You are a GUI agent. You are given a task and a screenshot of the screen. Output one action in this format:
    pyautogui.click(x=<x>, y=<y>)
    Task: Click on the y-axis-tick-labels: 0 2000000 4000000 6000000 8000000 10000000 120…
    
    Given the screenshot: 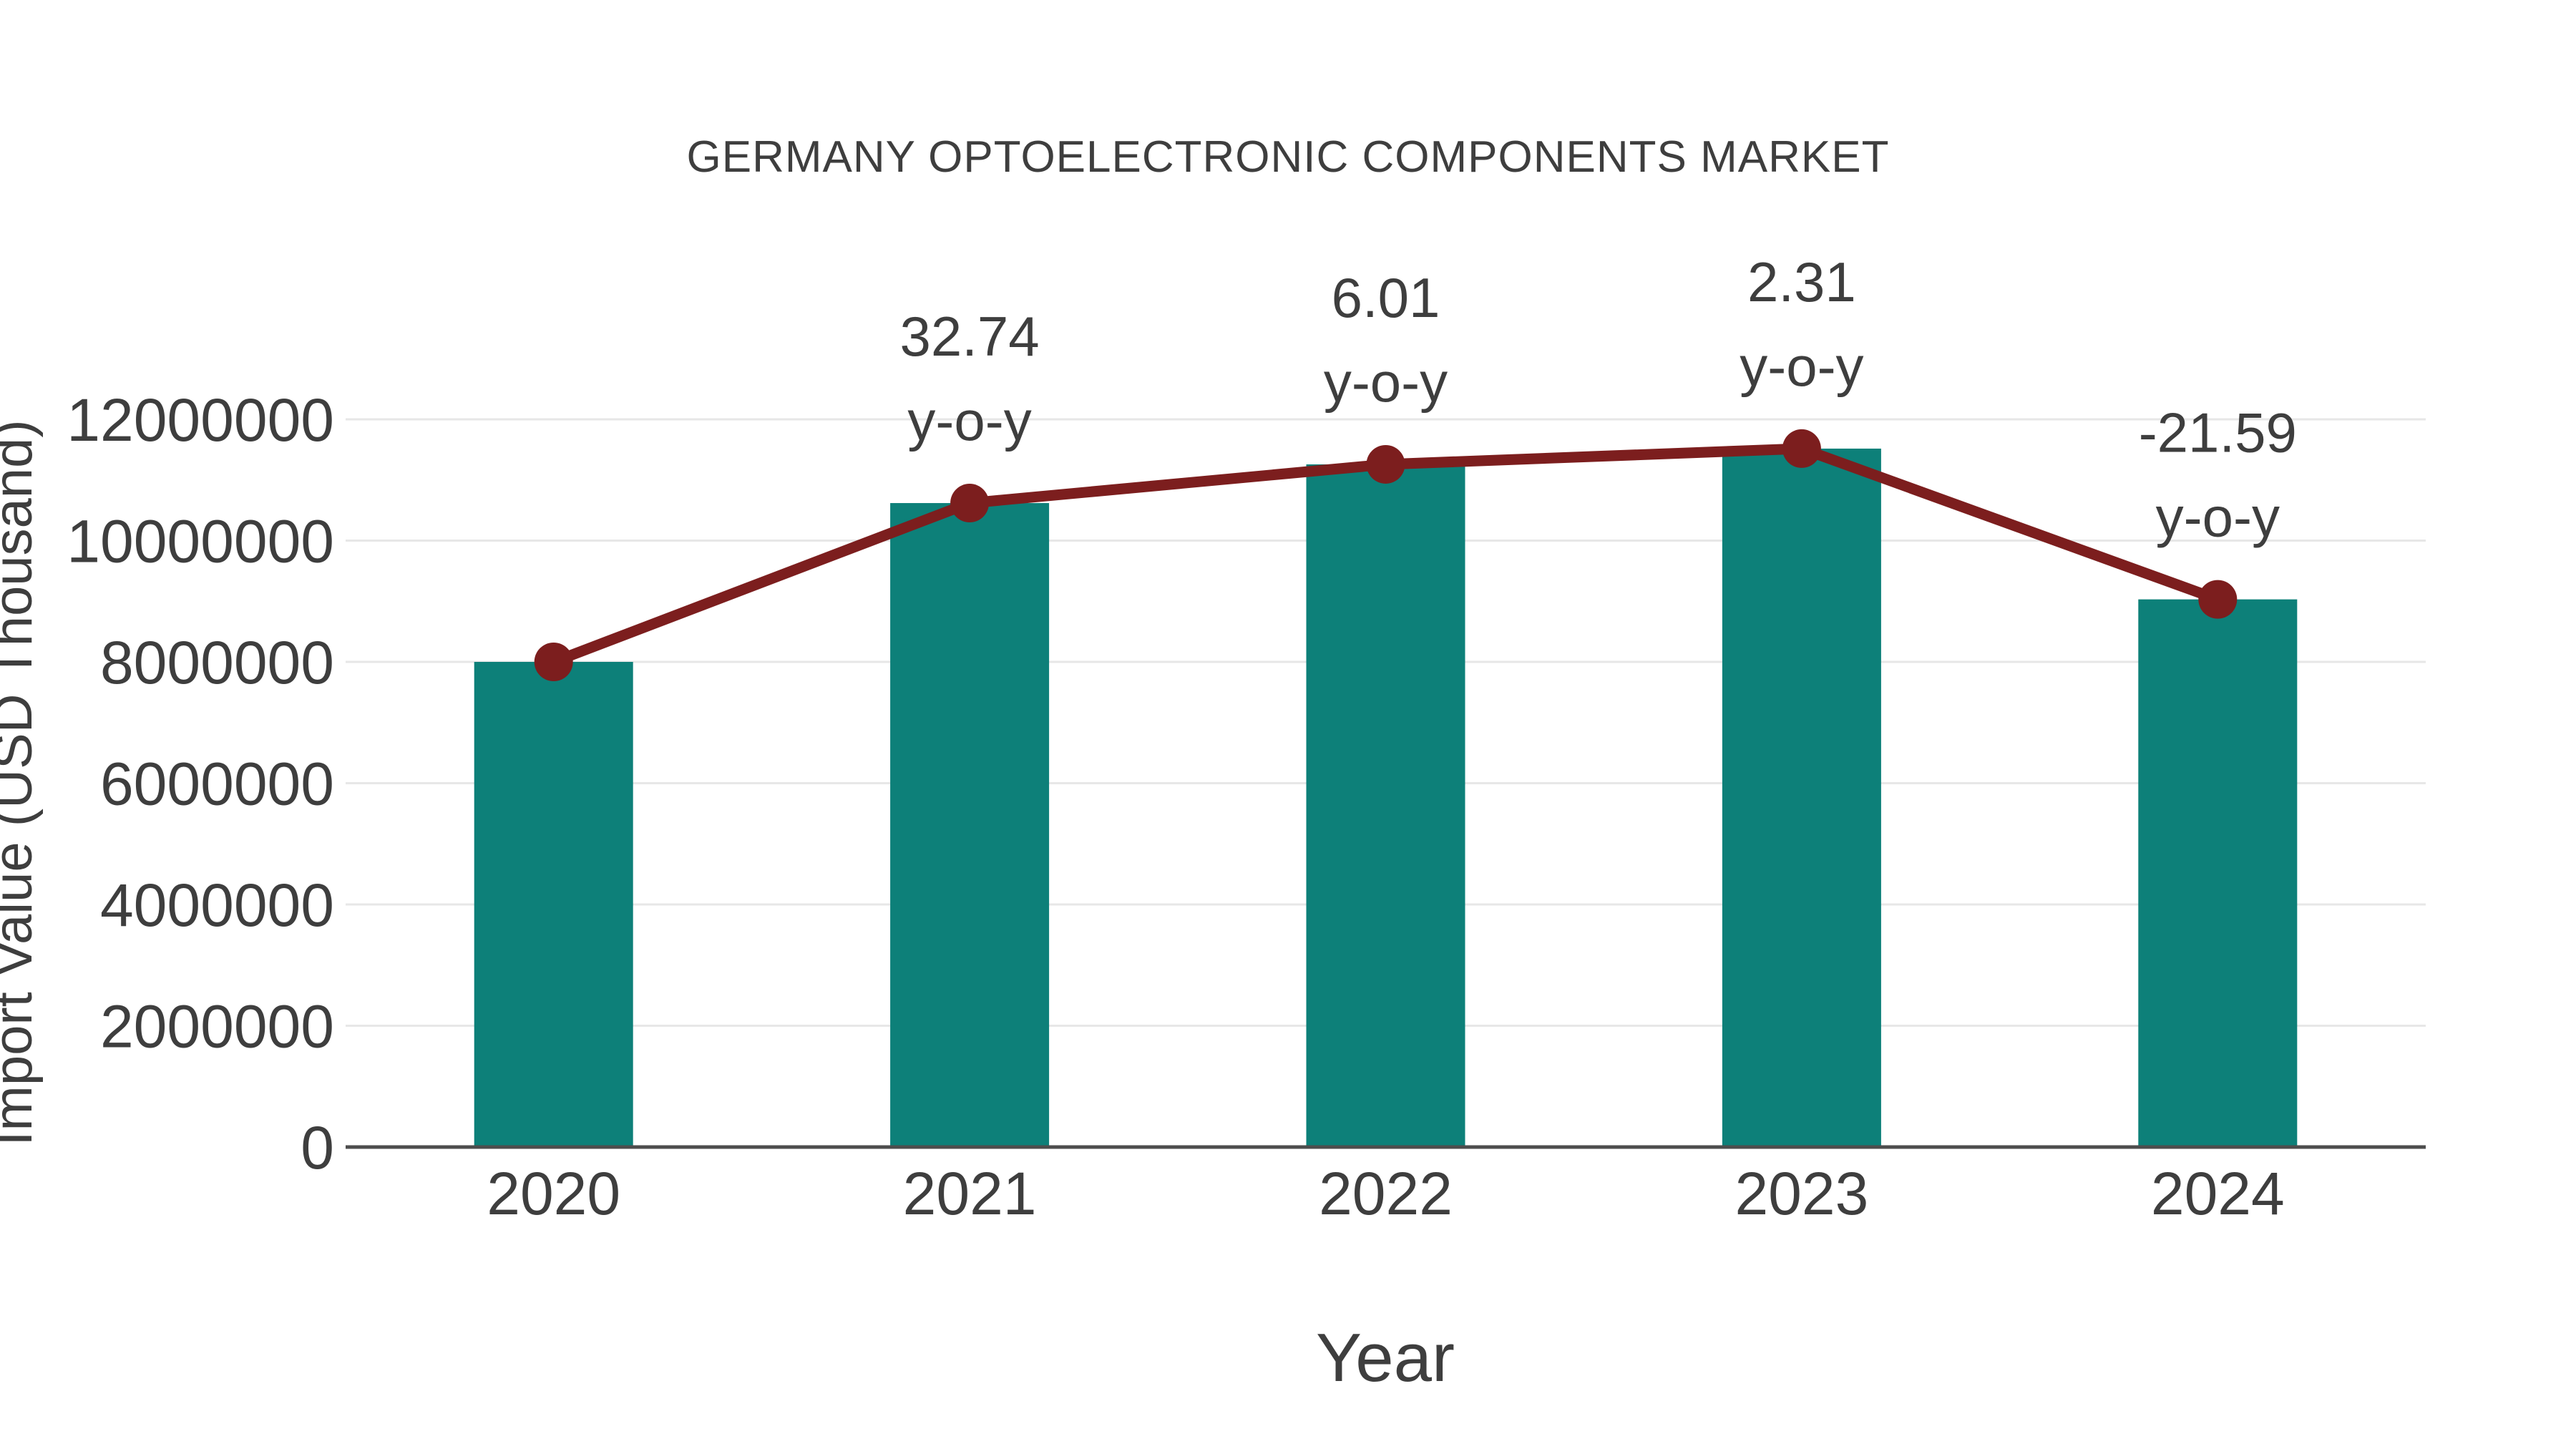 What is the action you would take?
    pyautogui.click(x=200, y=783)
    